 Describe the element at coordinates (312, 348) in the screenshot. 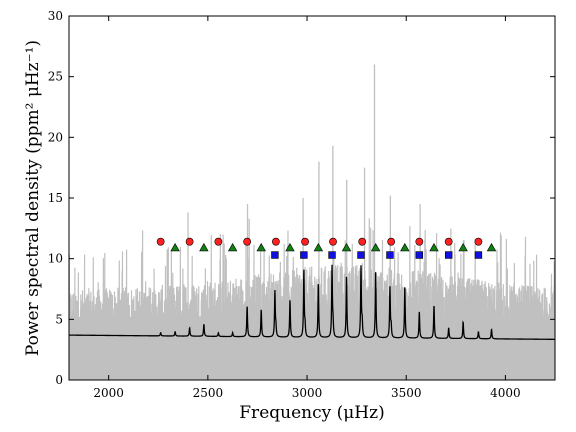

I see `raw-spectrum-fill` at that location.